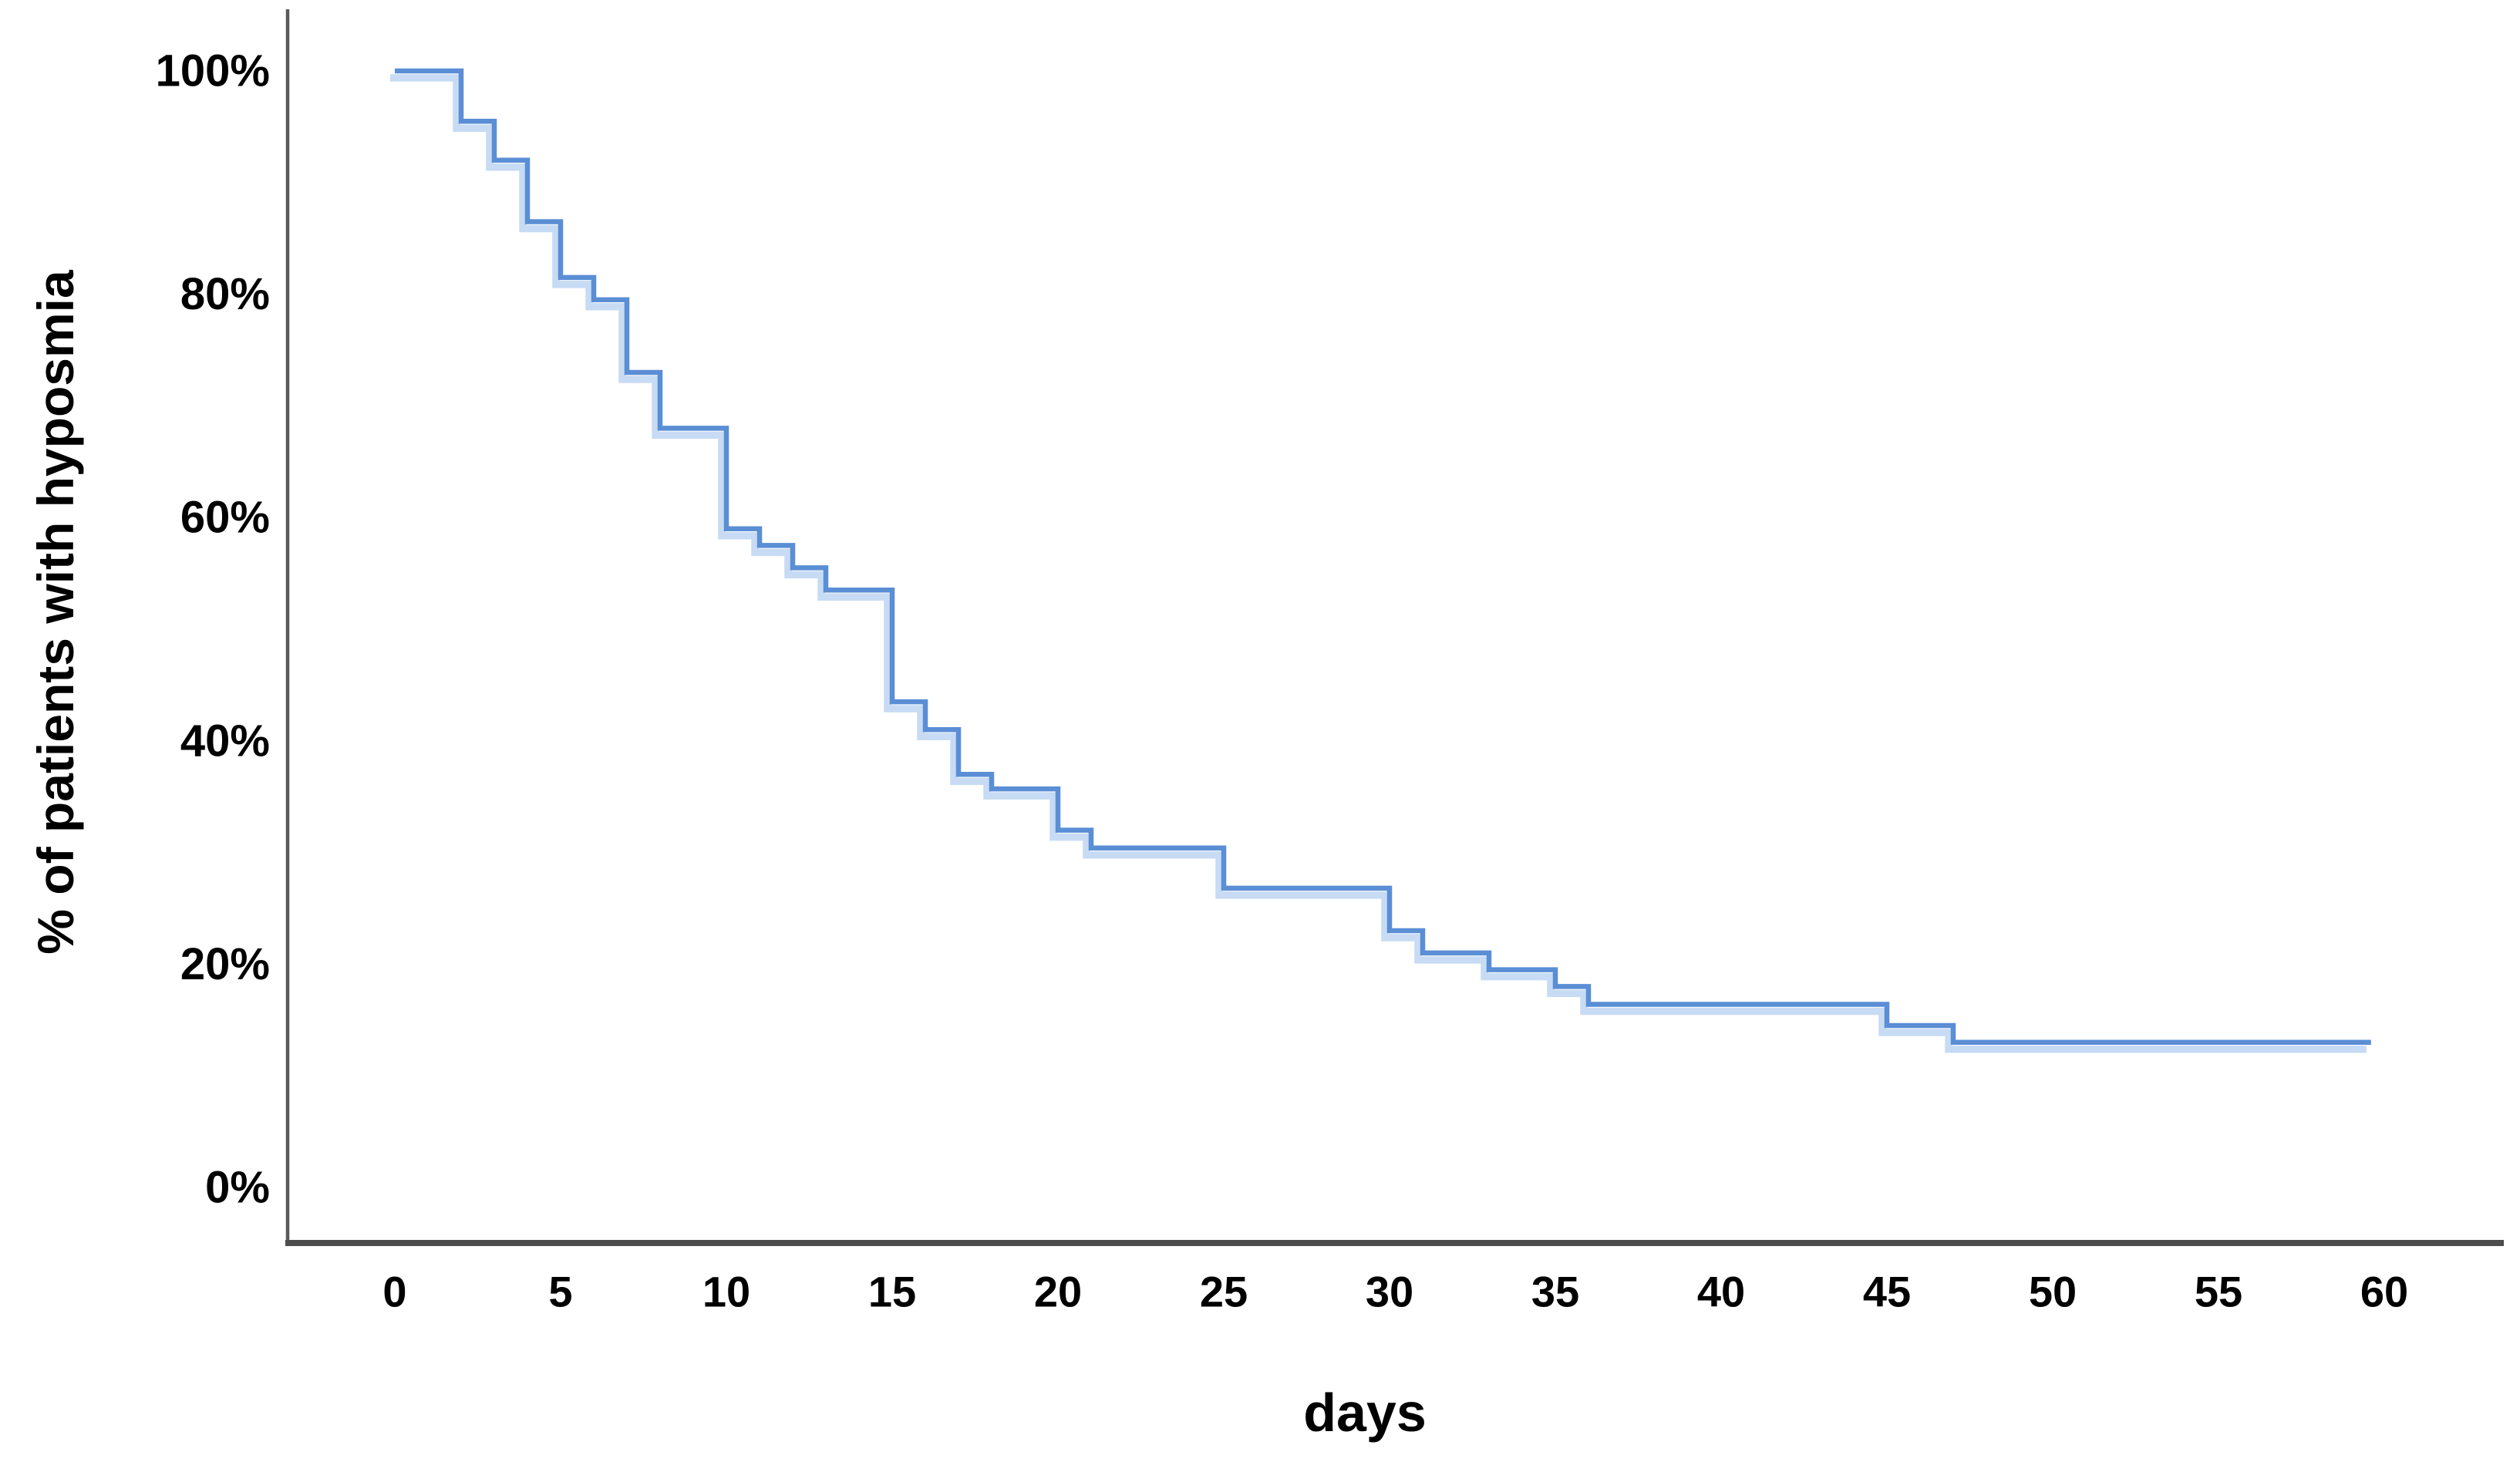  Describe the element at coordinates (1058, 1292) in the screenshot. I see `x-tick-label: 20` at that location.